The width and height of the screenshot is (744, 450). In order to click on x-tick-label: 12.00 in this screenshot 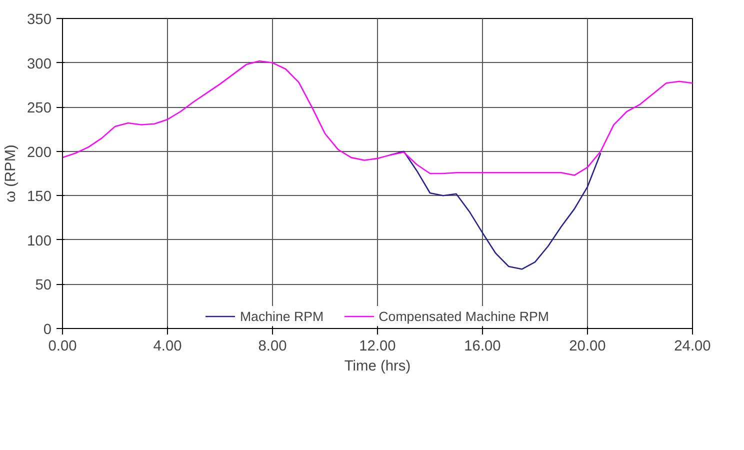, I will do `click(377, 346)`.